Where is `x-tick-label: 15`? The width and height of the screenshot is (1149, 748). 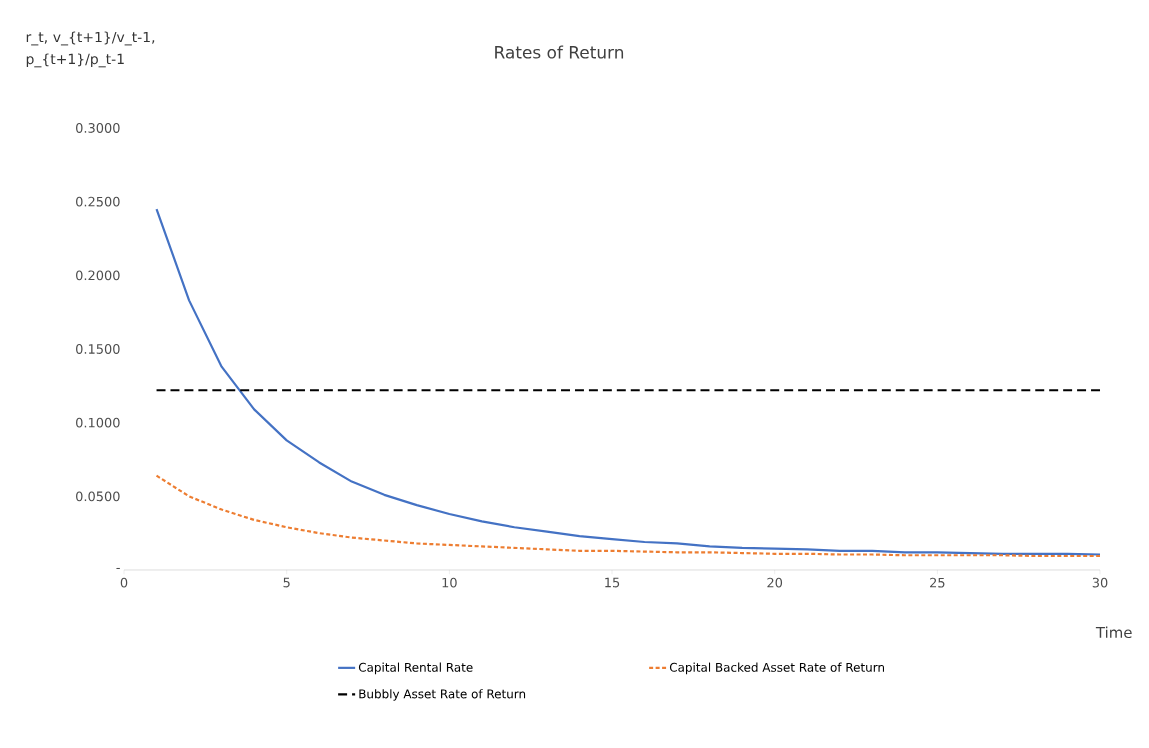
x-tick-label: 15 is located at coordinates (612, 582).